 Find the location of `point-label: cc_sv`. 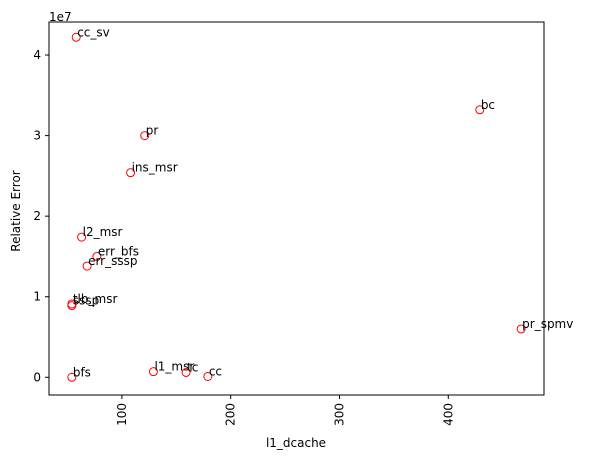

point-label: cc_sv is located at coordinates (93, 32).